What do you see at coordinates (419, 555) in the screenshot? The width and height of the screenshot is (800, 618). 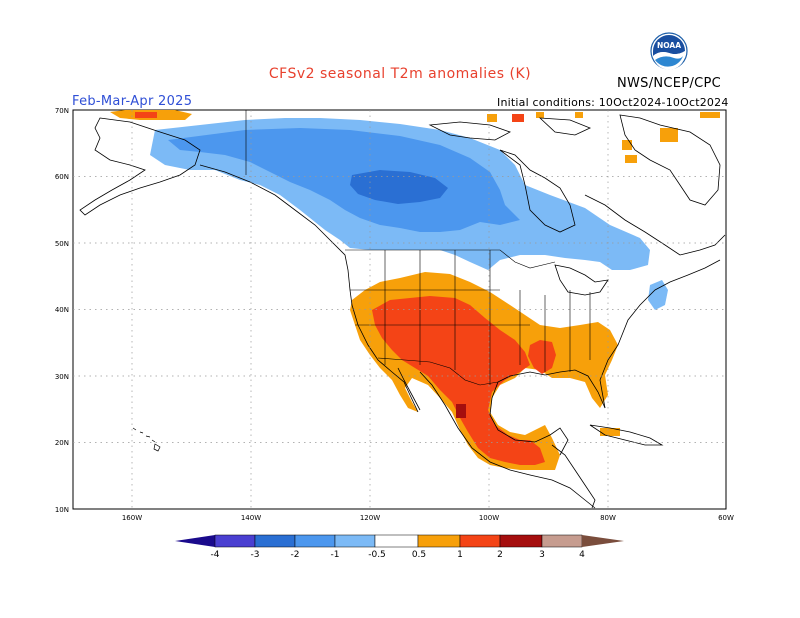 I see `colorbar-label-p05: 0.5` at bounding box center [419, 555].